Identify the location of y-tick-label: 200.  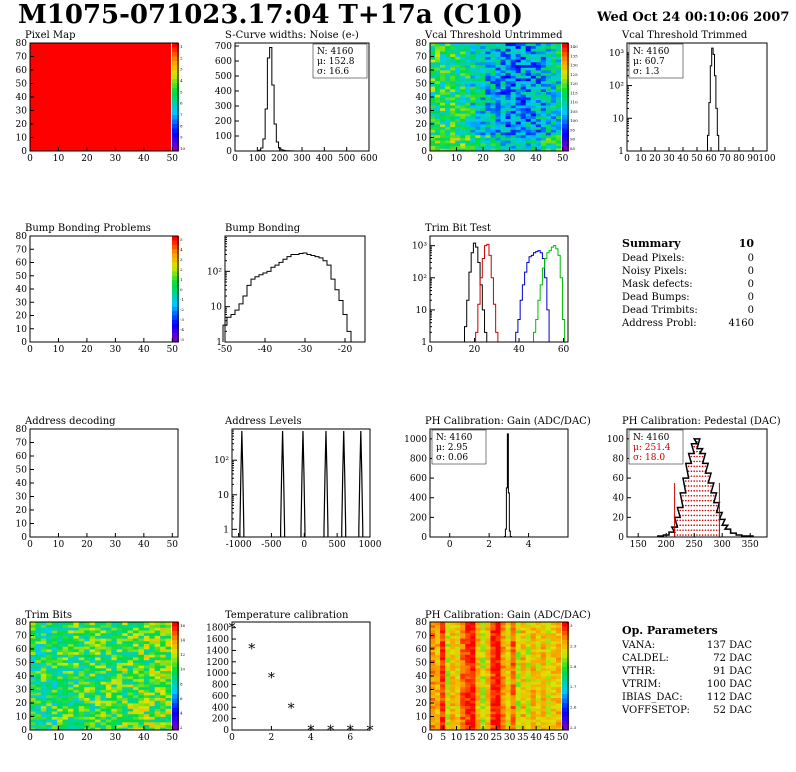
(418, 518).